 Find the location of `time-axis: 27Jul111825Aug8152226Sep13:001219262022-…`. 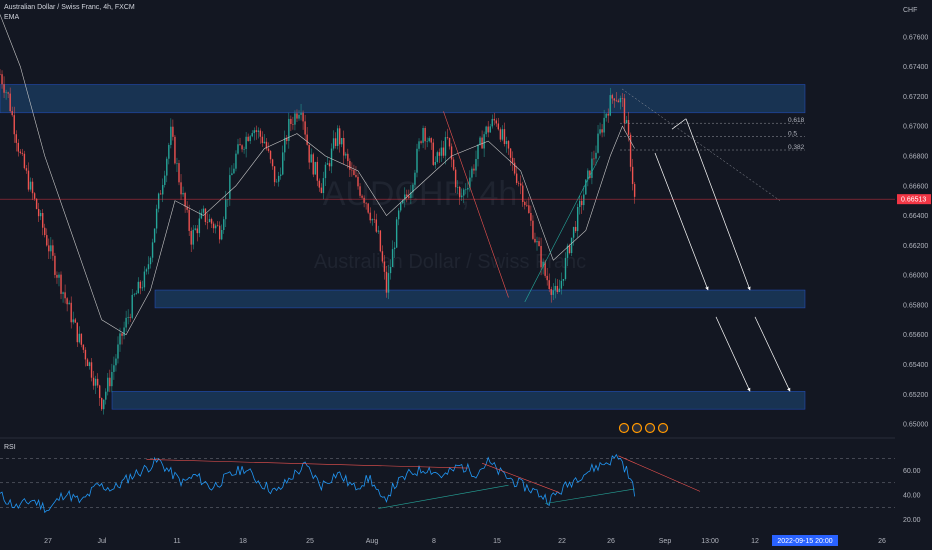

time-axis: 27Jul111825Aug8152226Sep13:001219262022-… is located at coordinates (466, 540).